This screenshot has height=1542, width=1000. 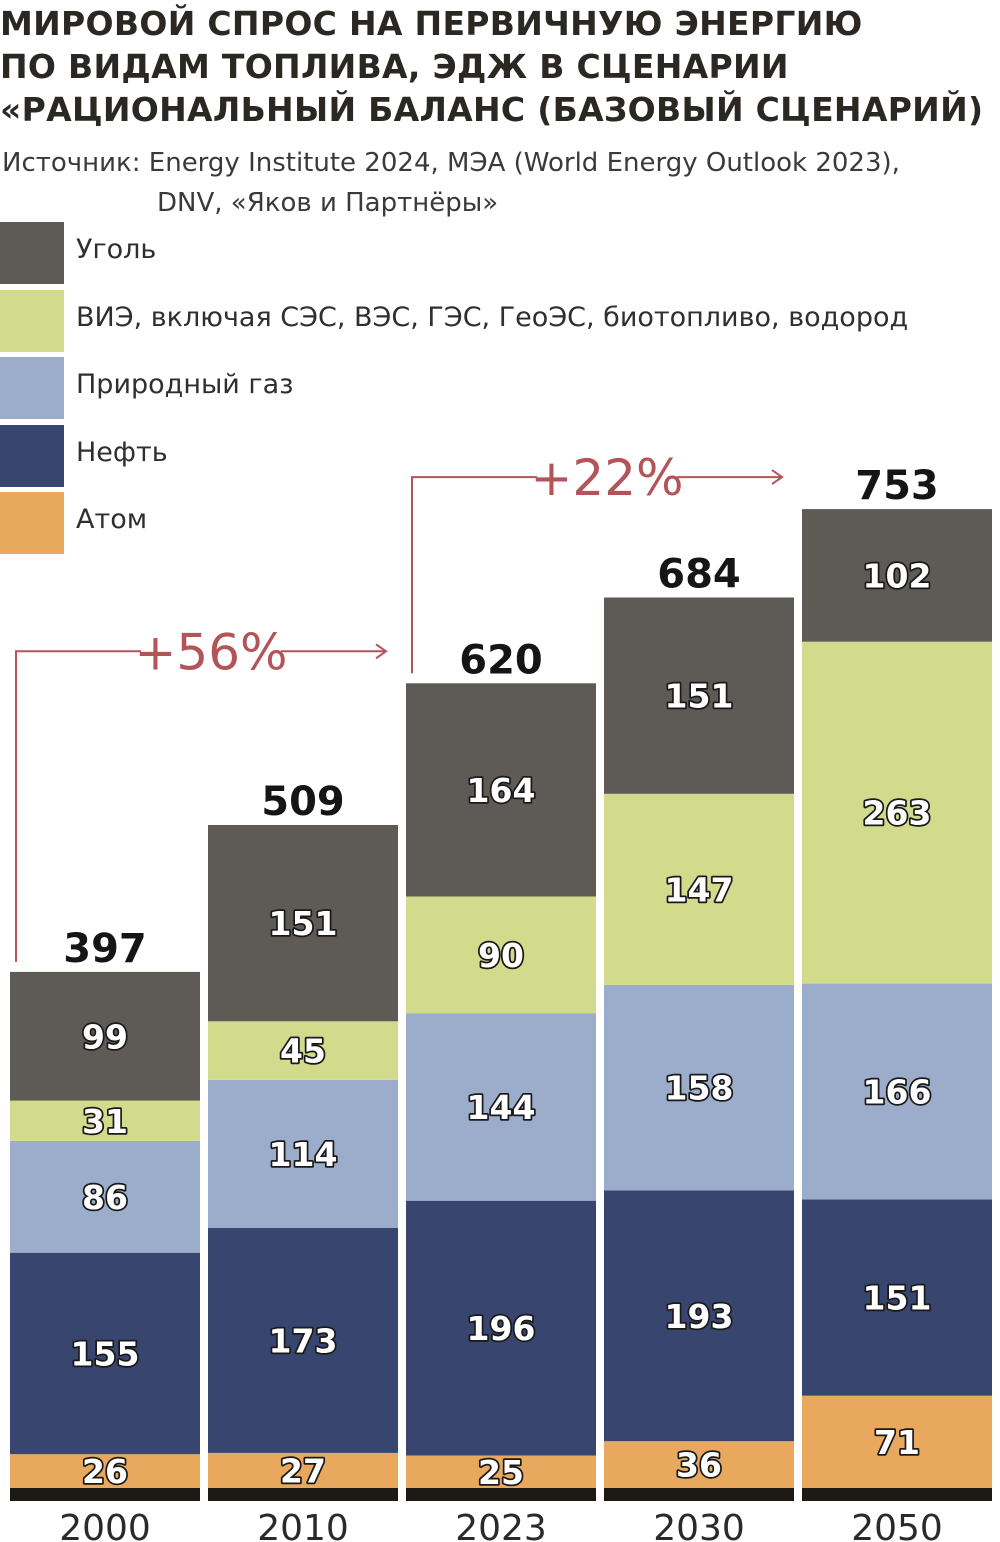 I want to click on baseline-2050, so click(x=897, y=1494).